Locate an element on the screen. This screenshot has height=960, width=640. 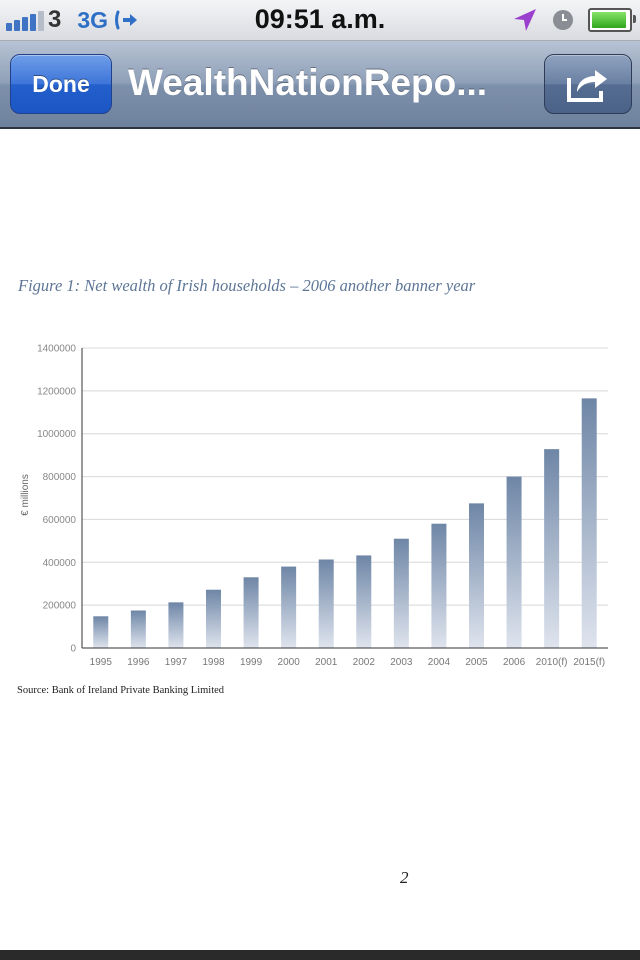
y-tick-label: 1400000 is located at coordinates (56, 349).